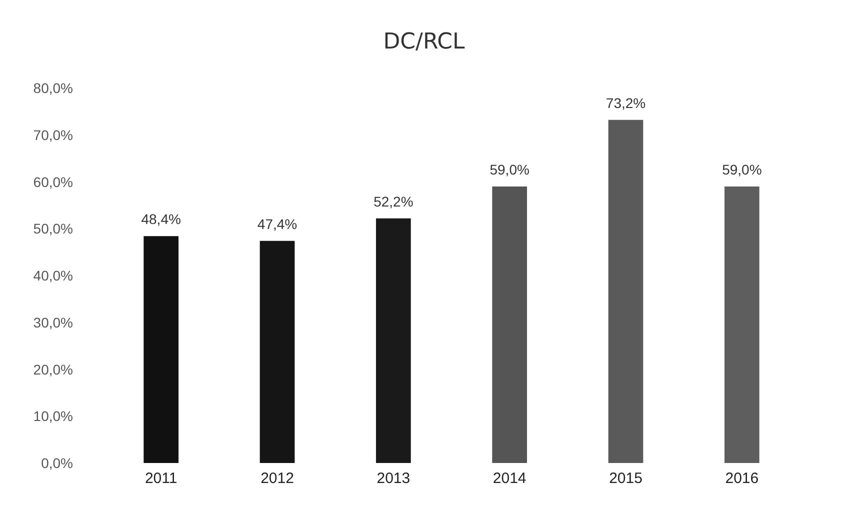 The height and width of the screenshot is (518, 848). Describe the element at coordinates (742, 478) in the screenshot. I see `x-tick-label: 2016` at that location.